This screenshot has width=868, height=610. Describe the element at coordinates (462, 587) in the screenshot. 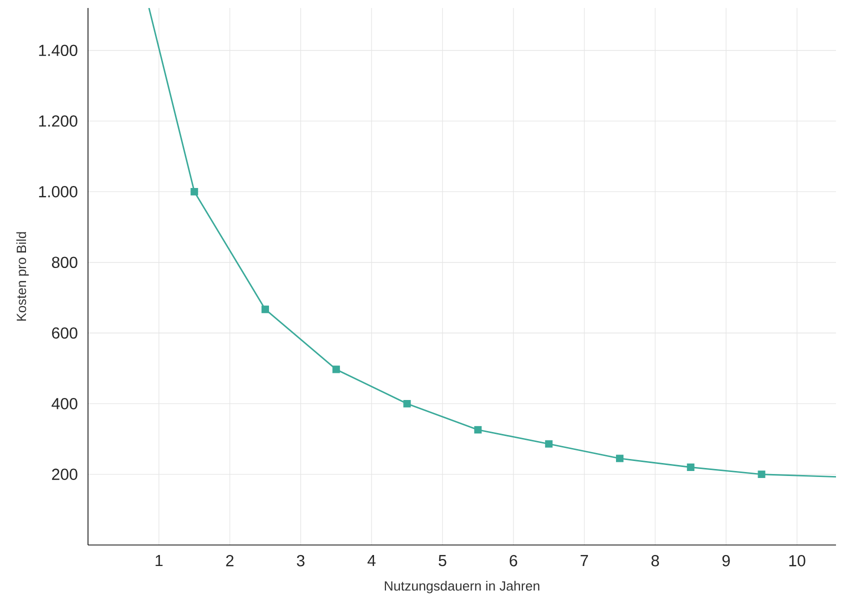

I see `x-axis-title: Nutzungsdauern in Jahren` at that location.